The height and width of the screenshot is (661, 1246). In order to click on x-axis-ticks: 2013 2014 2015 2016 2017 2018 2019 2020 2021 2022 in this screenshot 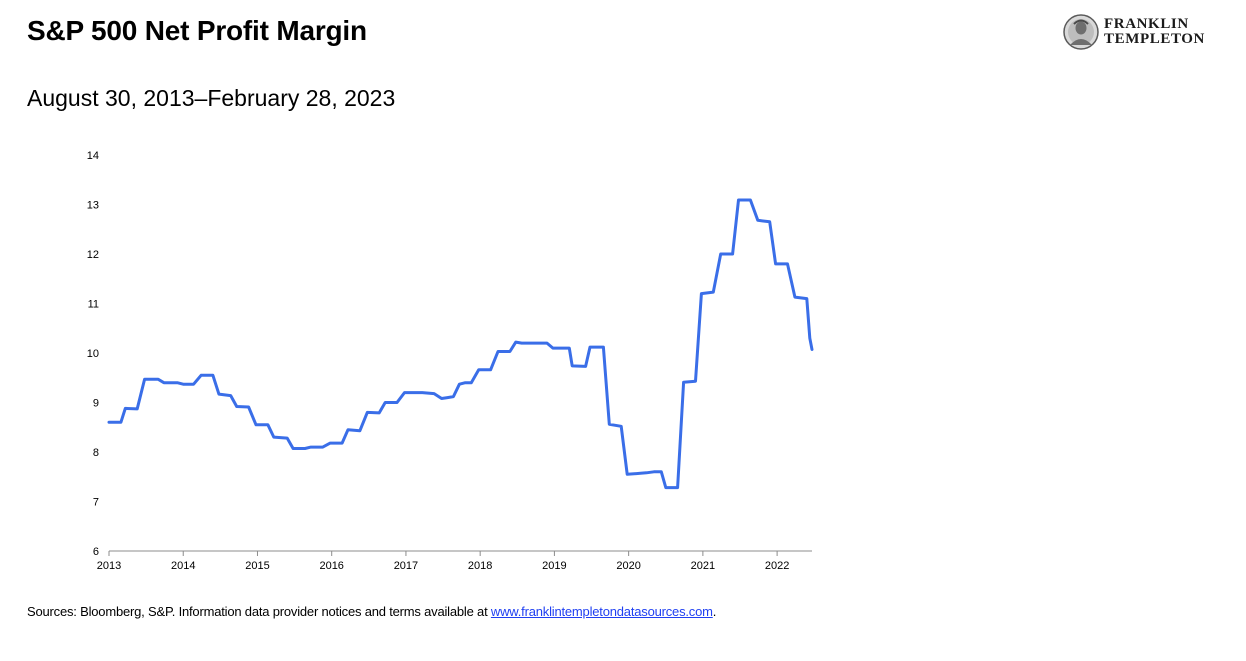, I will do `click(443, 561)`.